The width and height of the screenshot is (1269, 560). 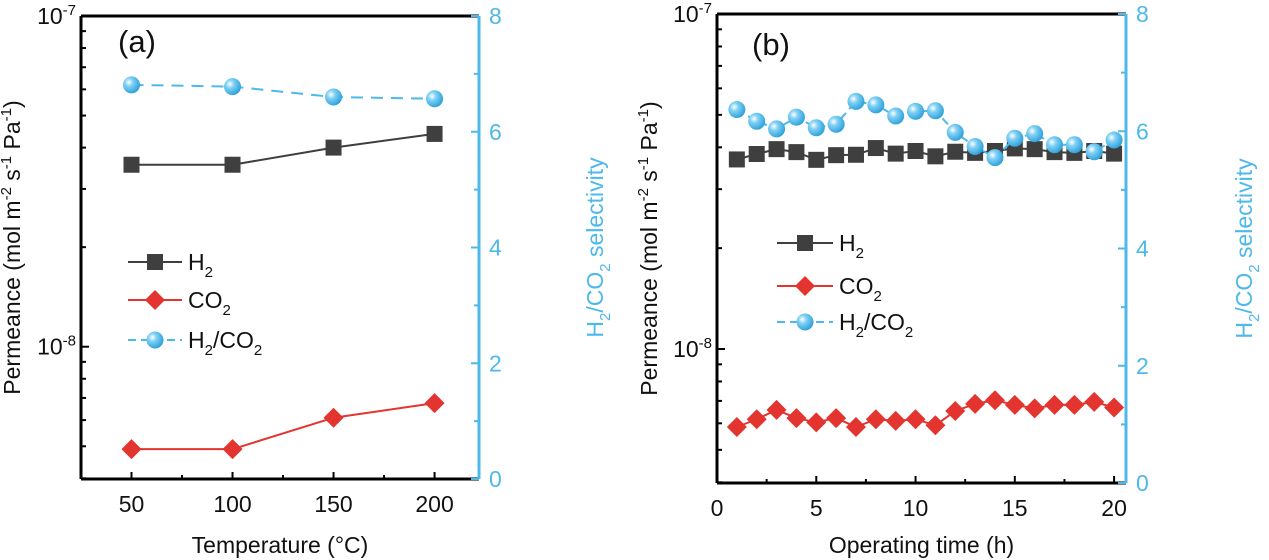 What do you see at coordinates (643, 115) in the screenshot?
I see `superscript: -1` at bounding box center [643, 115].